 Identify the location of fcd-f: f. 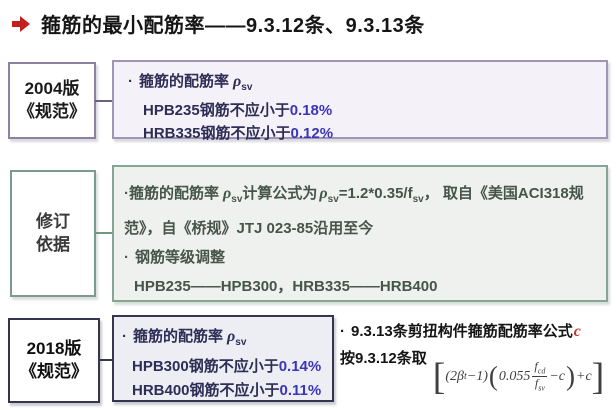
(536, 366).